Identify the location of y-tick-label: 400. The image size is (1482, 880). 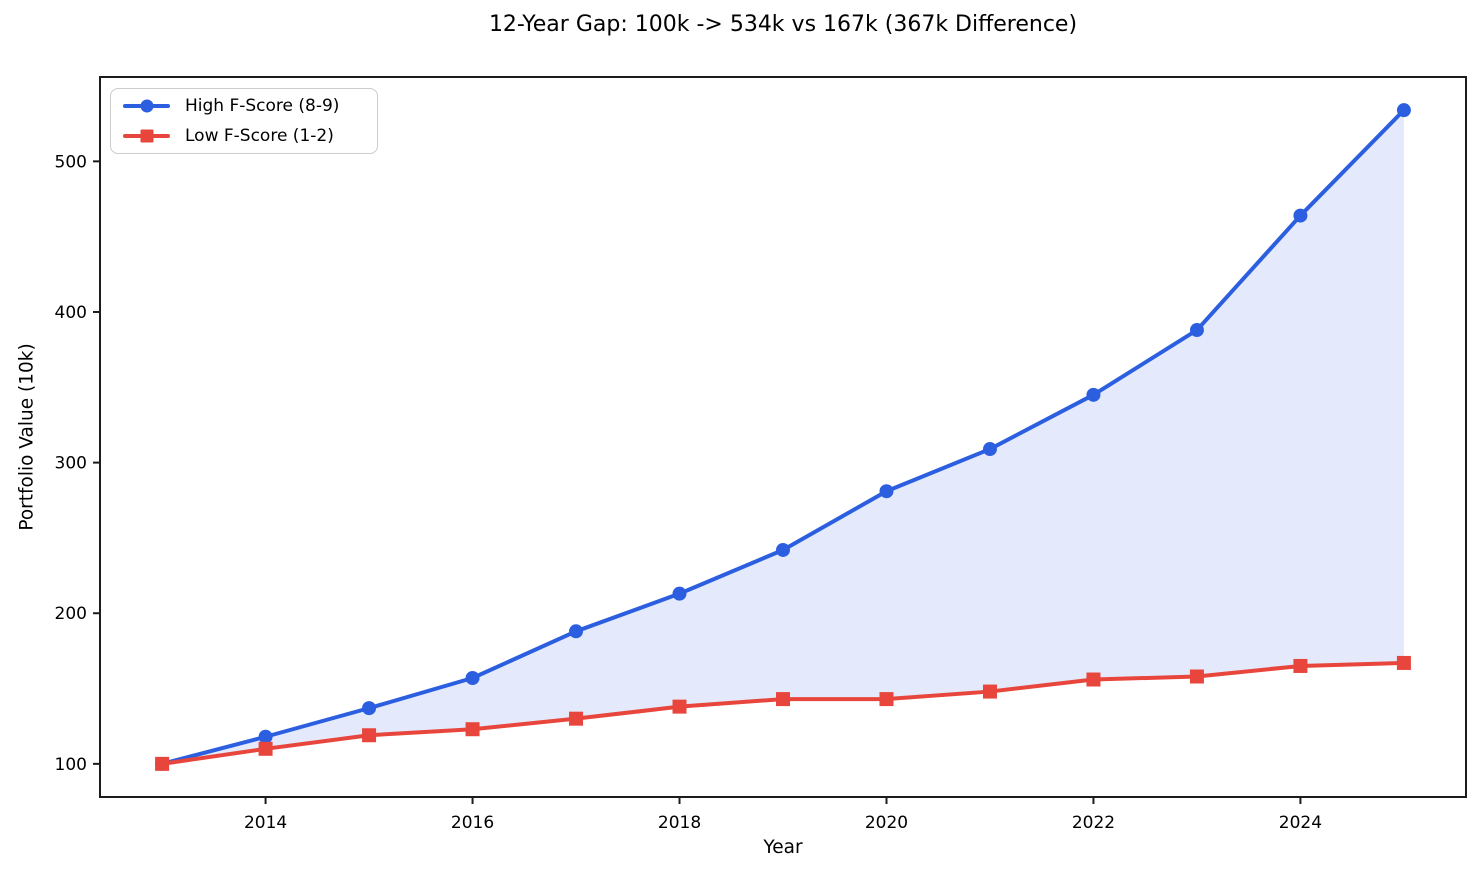
(71, 313).